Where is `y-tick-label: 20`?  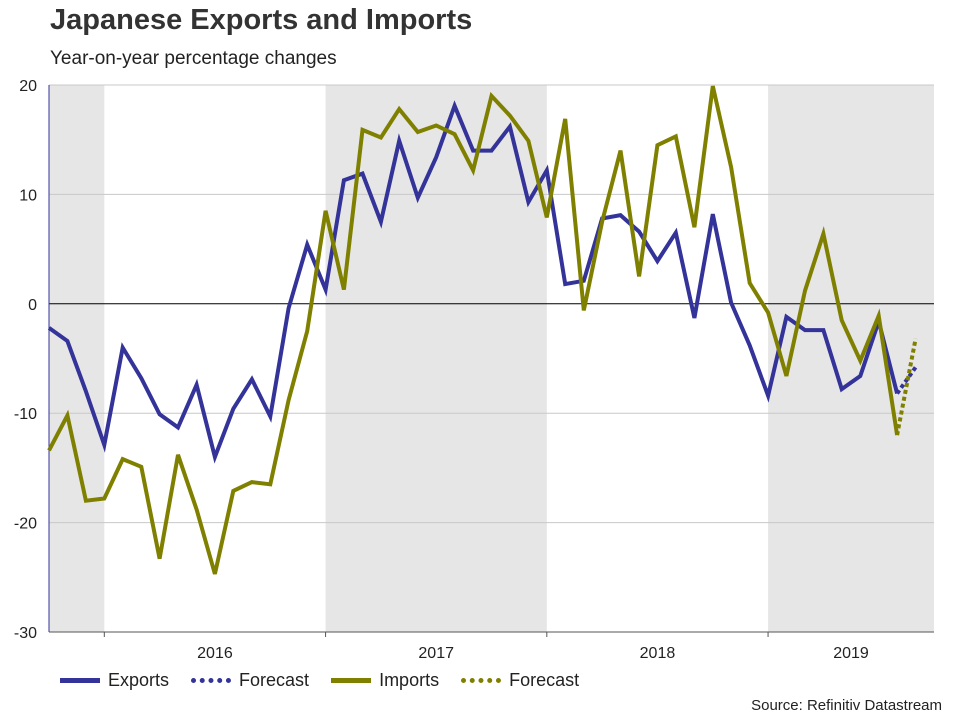 y-tick-label: 20 is located at coordinates (28, 86).